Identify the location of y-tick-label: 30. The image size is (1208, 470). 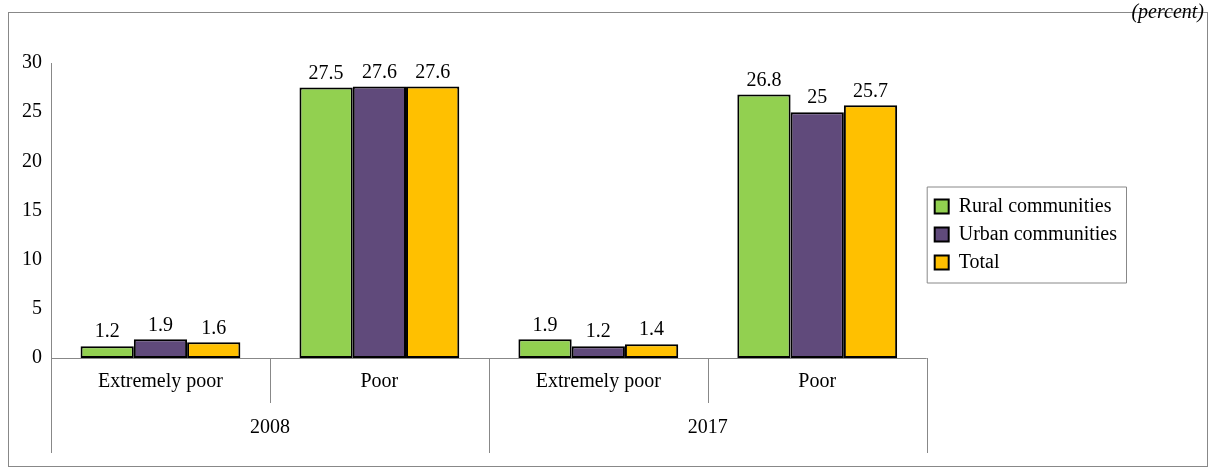
(32, 61).